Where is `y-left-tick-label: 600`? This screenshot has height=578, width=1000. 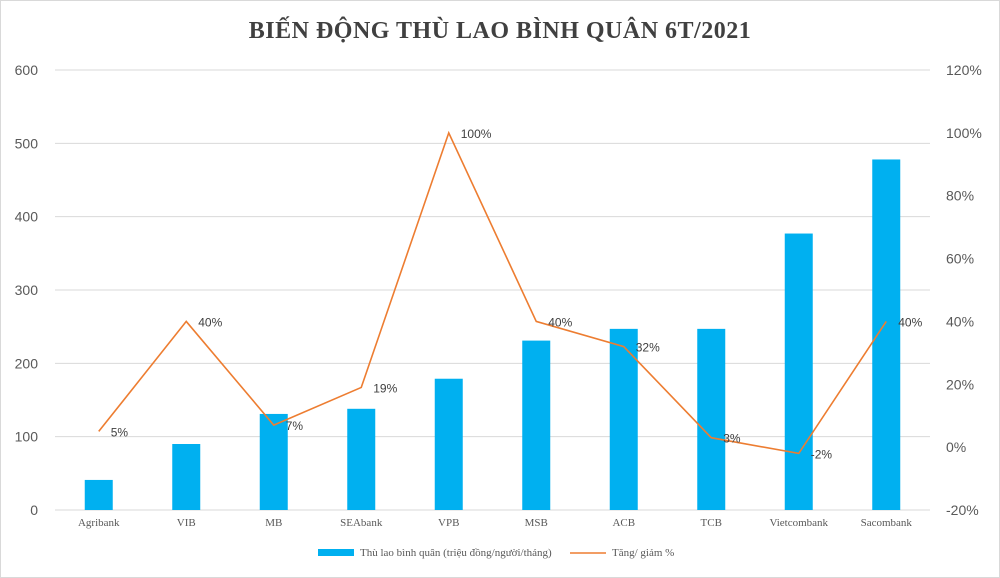 y-left-tick-label: 600 is located at coordinates (27, 70).